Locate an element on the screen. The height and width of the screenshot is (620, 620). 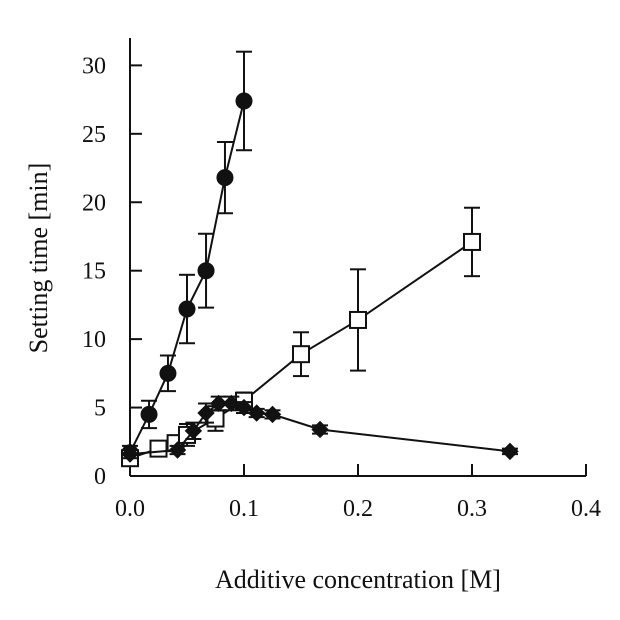
x-tick-label: 0.3 is located at coordinates (472, 509).